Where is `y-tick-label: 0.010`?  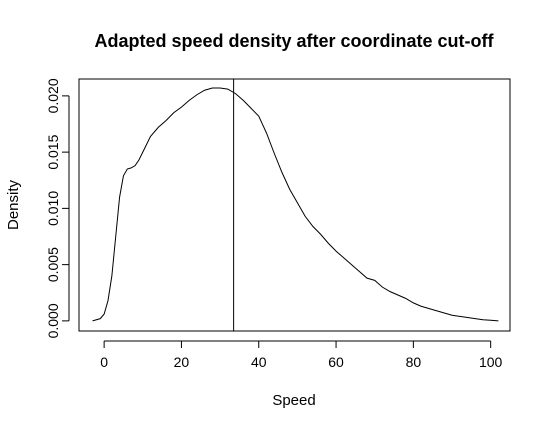
y-tick-label: 0.010 is located at coordinates (53, 208).